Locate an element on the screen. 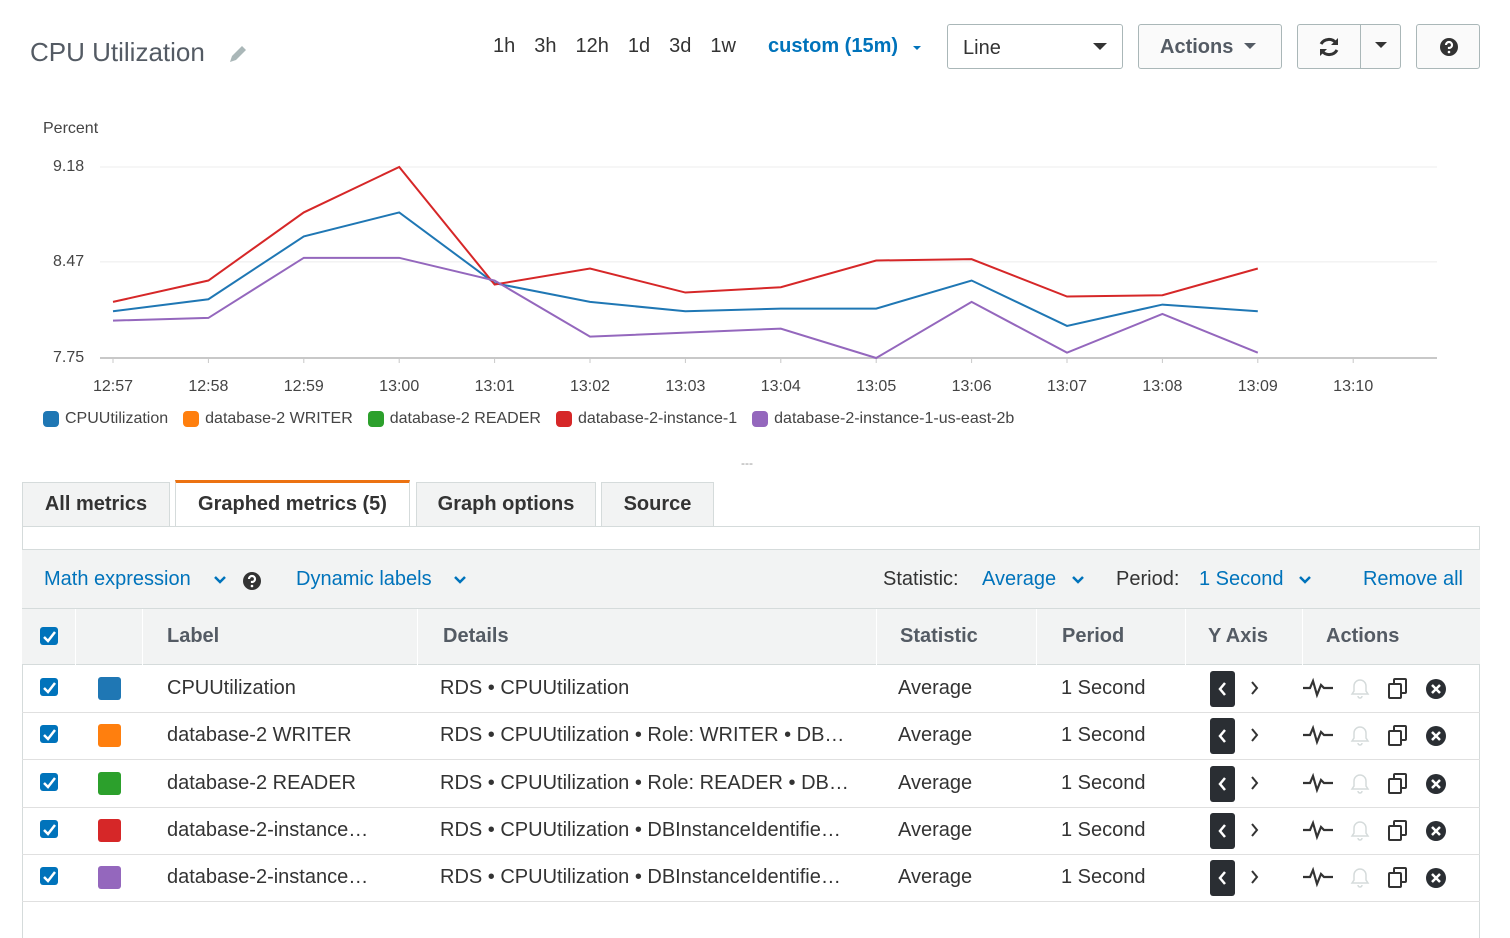 This screenshot has width=1510, height=938. period-value: 1 Second is located at coordinates (1241, 579).